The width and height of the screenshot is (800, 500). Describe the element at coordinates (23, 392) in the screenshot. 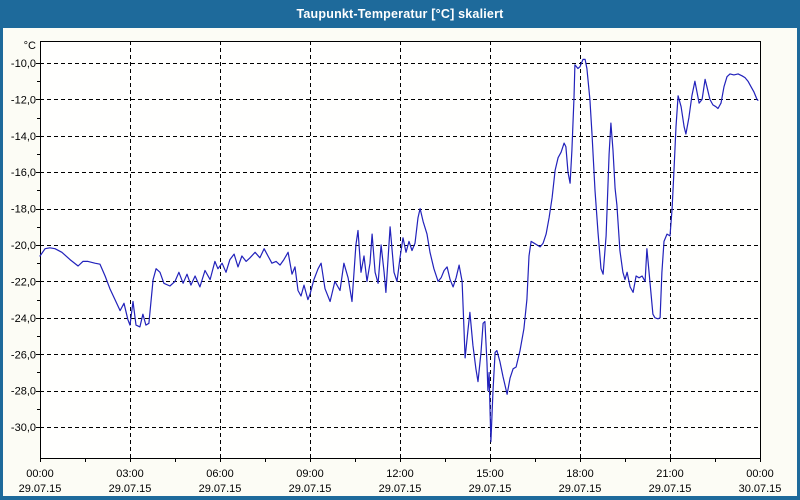

I see `y-tick-label: -28,0` at that location.